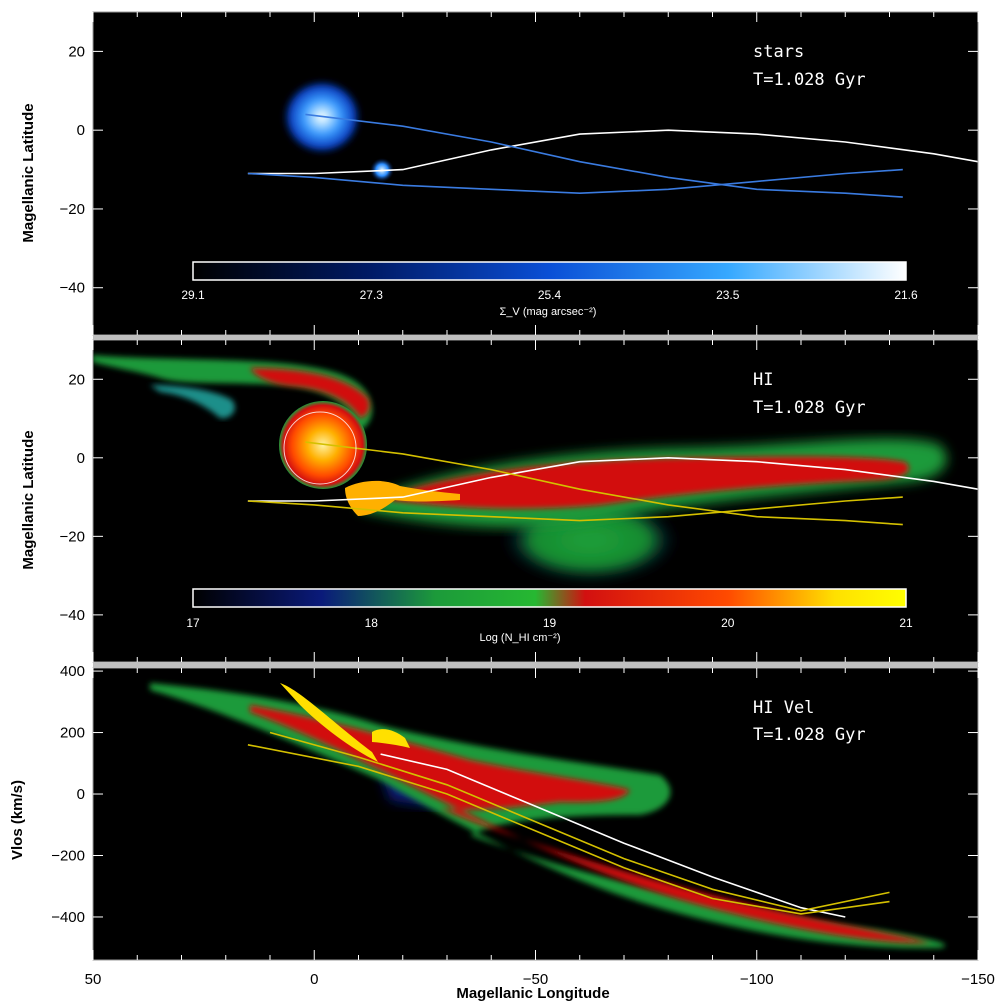 This screenshot has width=1000, height=1001. What do you see at coordinates (906, 623) in the screenshot?
I see `colorbar-tick-label: 21` at bounding box center [906, 623].